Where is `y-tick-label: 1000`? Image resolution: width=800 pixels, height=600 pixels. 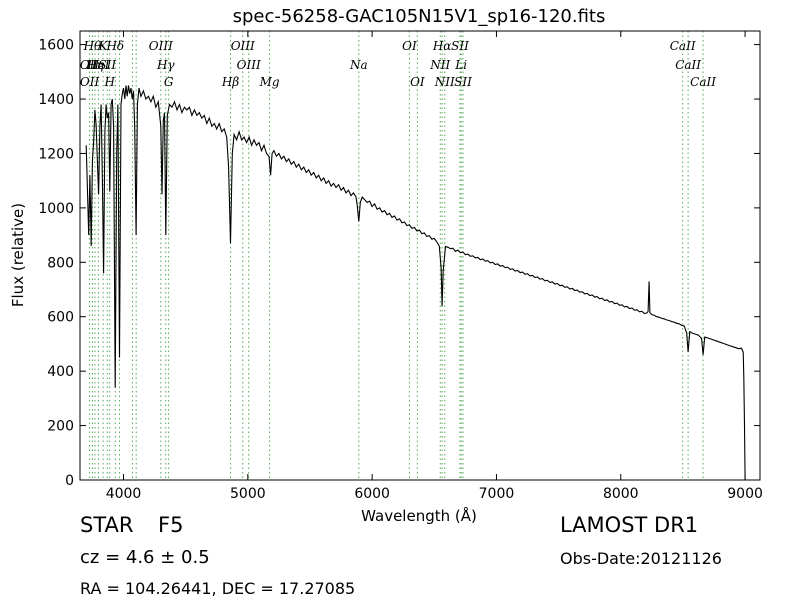 y-tick-label: 1000 is located at coordinates (56, 209).